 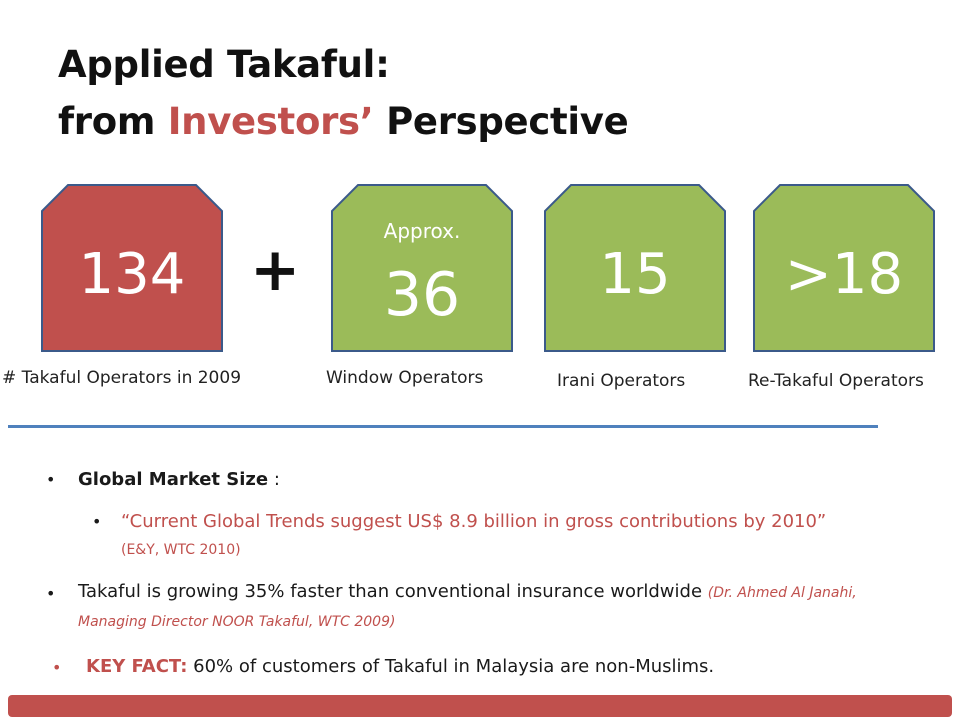 What do you see at coordinates (132, 274) in the screenshot?
I see `card-value: 134` at bounding box center [132, 274].